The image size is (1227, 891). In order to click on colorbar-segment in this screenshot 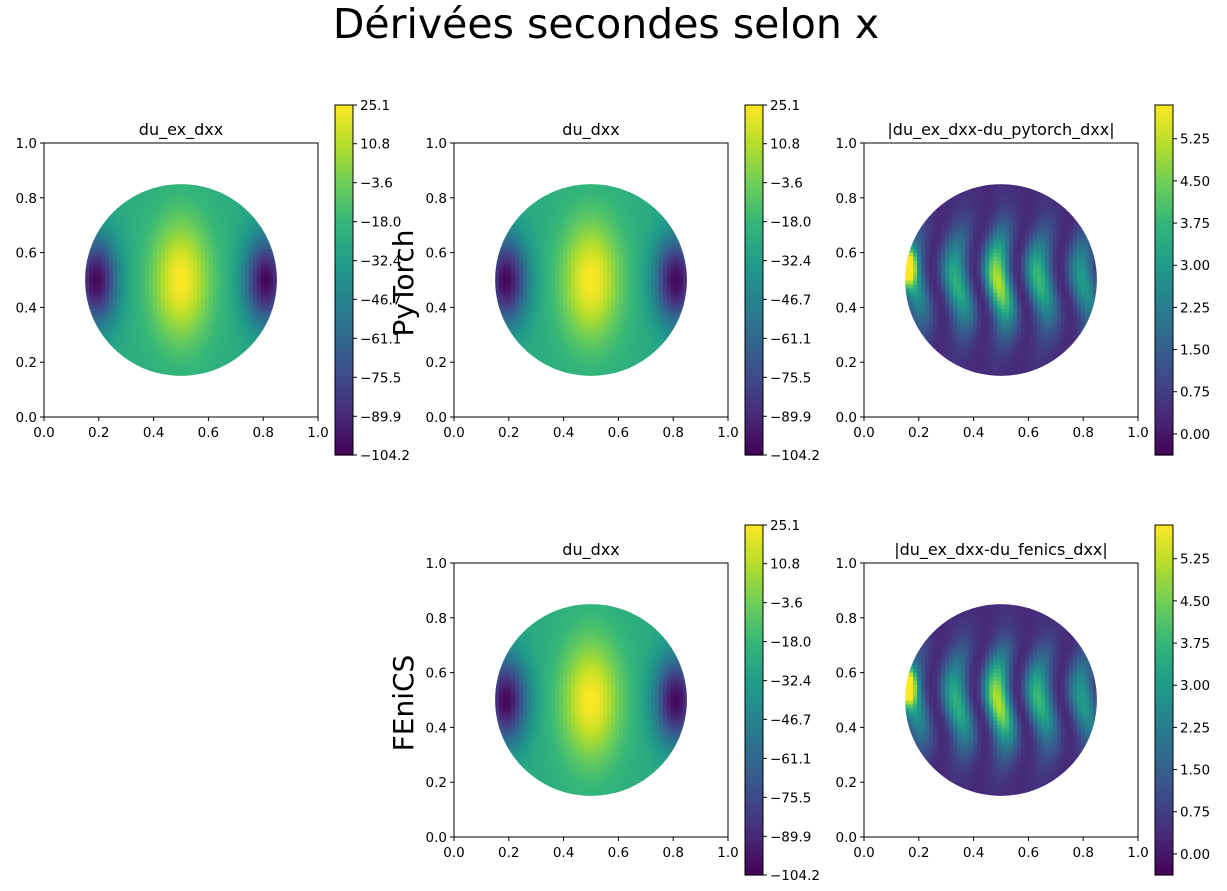, I will do `click(754, 223)`.